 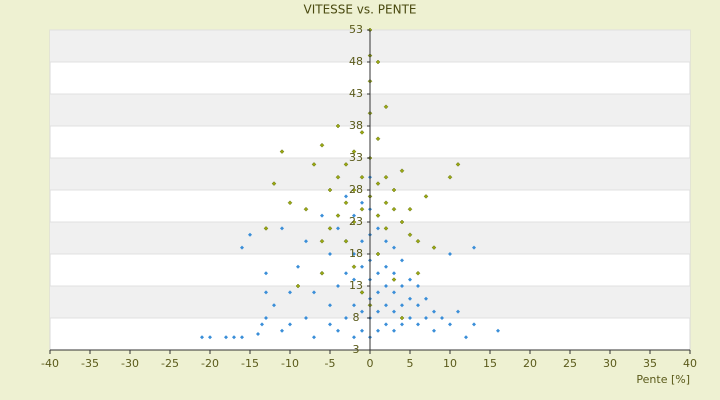 I want to click on x-tick-label: -35, so click(x=90, y=363).